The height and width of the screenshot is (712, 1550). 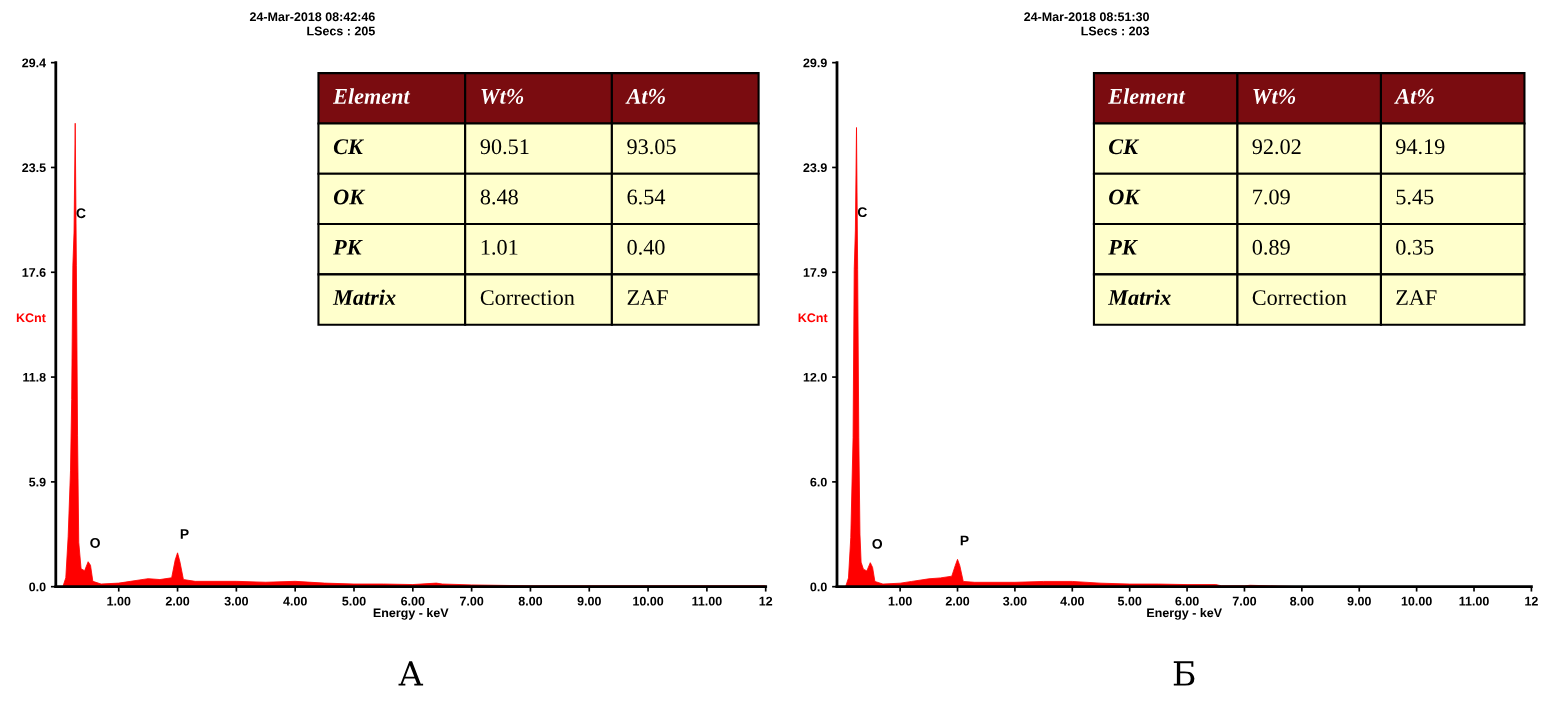 What do you see at coordinates (1420, 147) in the screenshot?
I see `annotation: 94.19` at bounding box center [1420, 147].